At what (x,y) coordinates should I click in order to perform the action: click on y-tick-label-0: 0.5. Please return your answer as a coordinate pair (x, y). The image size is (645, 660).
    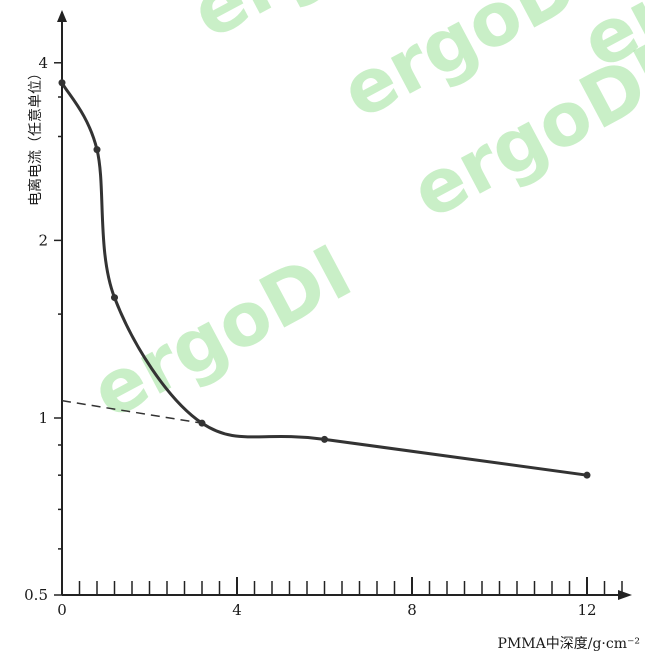
    Looking at the image, I should click on (36, 595).